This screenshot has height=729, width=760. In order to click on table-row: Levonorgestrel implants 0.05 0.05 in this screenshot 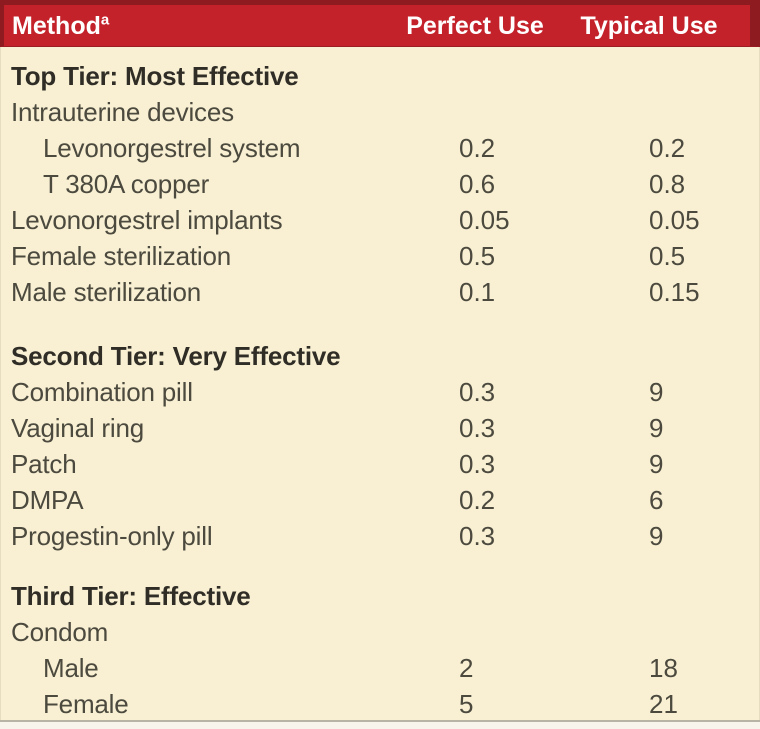, I will do `click(380, 220)`.